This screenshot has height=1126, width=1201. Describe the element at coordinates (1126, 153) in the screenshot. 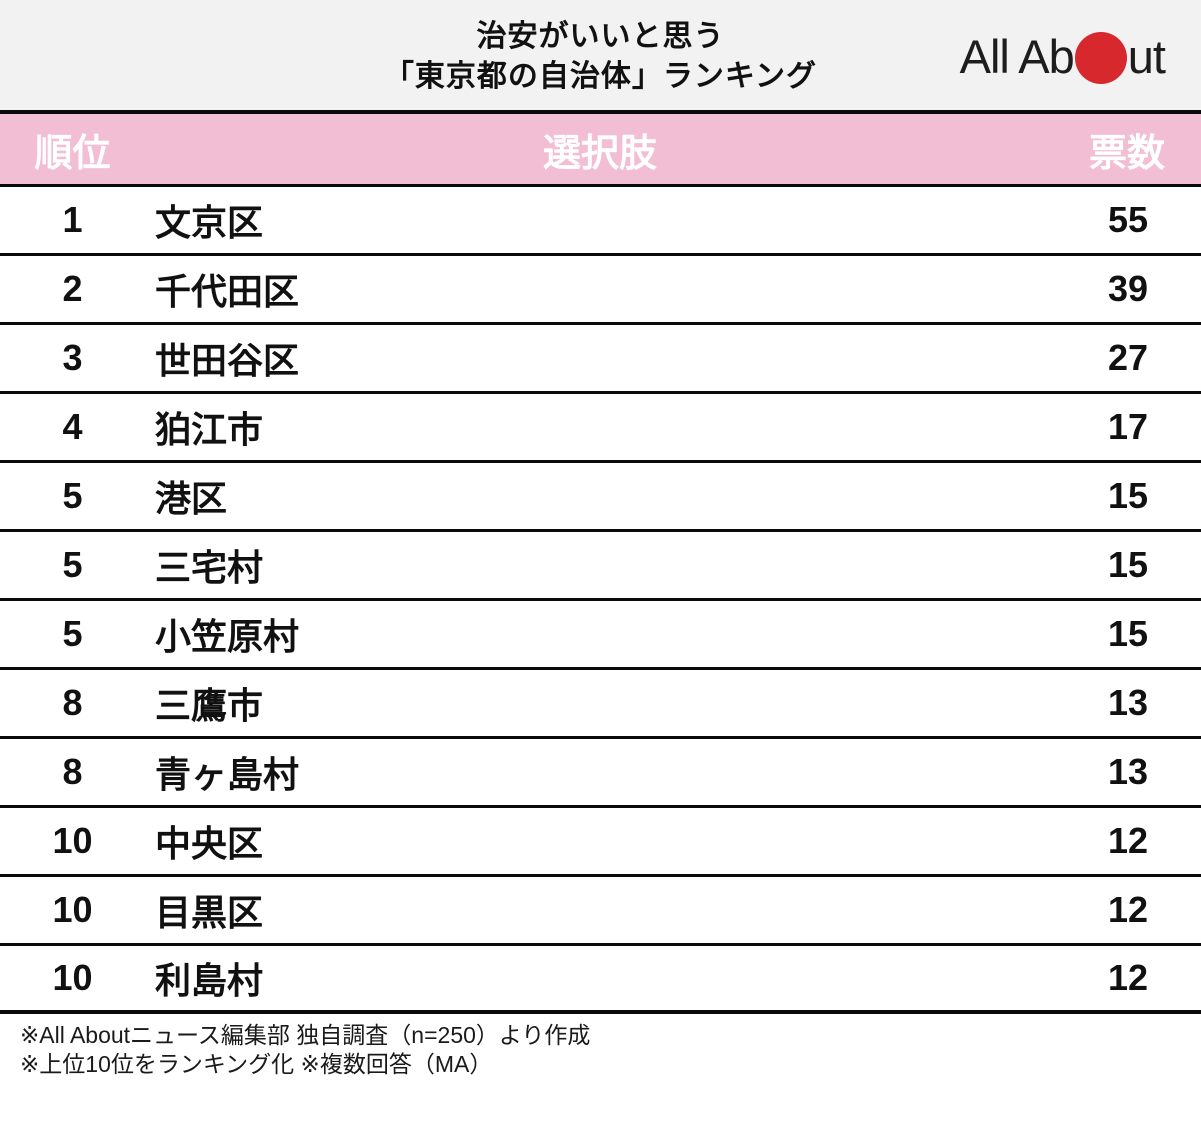

I see `header-votes: 票数` at that location.